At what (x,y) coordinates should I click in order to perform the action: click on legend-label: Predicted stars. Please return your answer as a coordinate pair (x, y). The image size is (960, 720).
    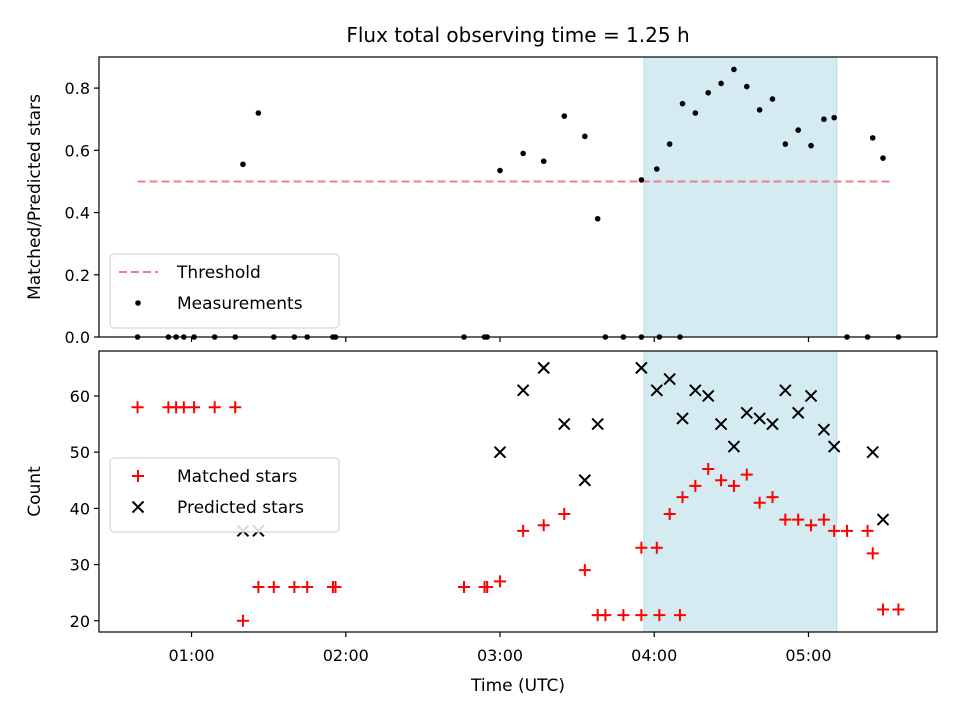
    Looking at the image, I should click on (240, 508).